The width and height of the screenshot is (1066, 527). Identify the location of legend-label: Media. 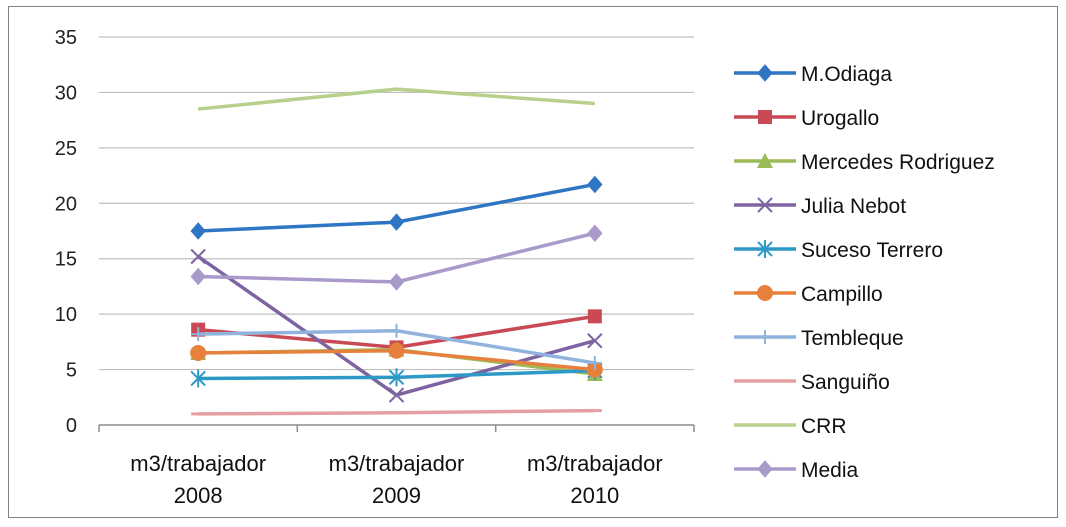
(830, 470).